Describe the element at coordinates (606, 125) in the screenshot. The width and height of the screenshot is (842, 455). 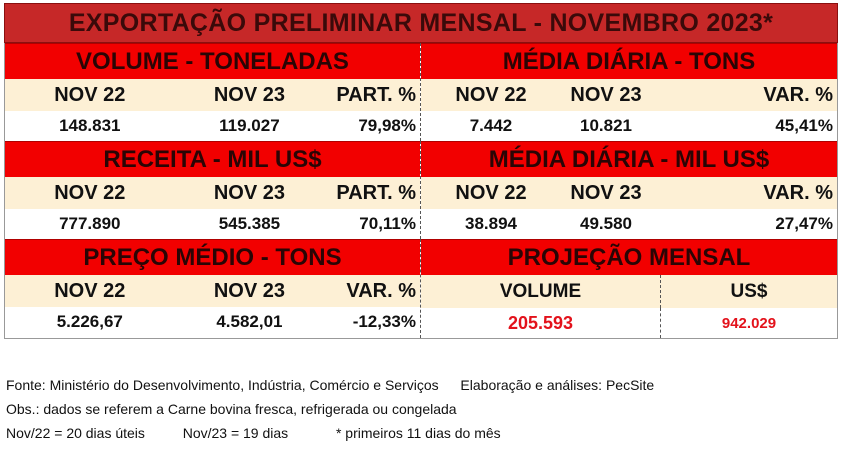
I see `value-nov23: 10.821` at that location.